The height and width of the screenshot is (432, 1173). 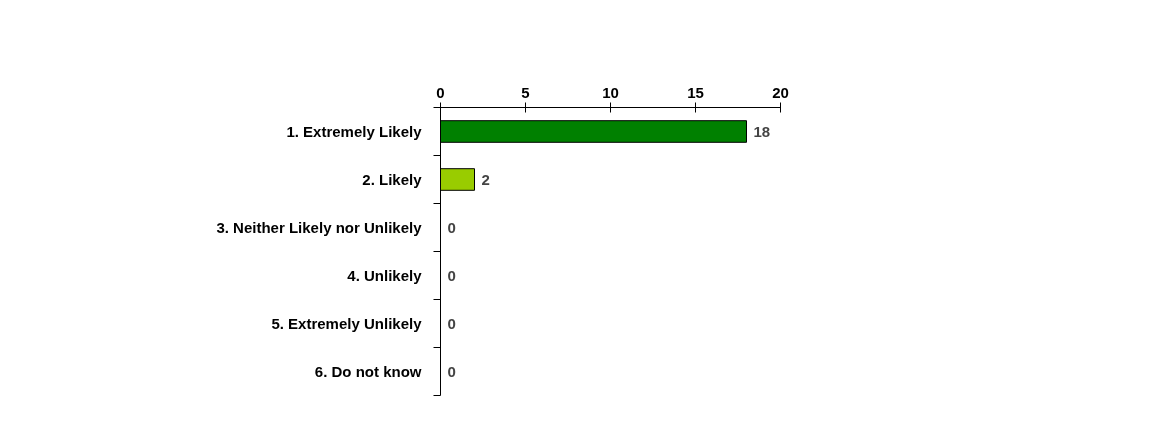 I want to click on x-tick-label: 10, so click(x=610, y=92).